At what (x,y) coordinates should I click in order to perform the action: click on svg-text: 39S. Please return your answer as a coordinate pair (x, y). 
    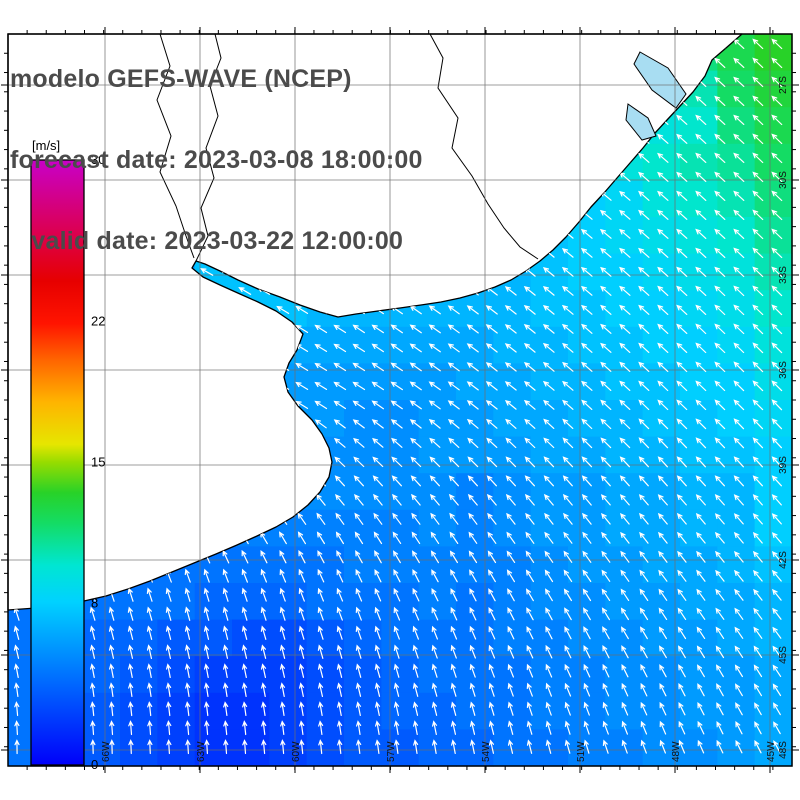
    Looking at the image, I should click on (783, 465).